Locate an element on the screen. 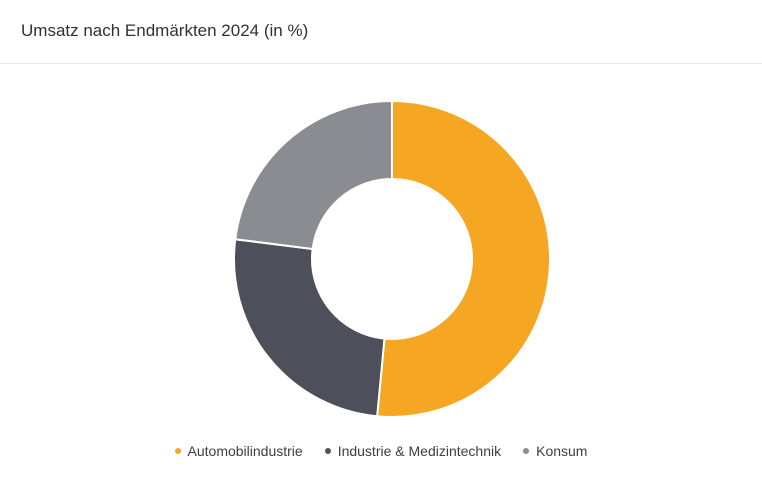  card-header: Umsatz nach Endmärkten 2024 (in %) is located at coordinates (381, 32).